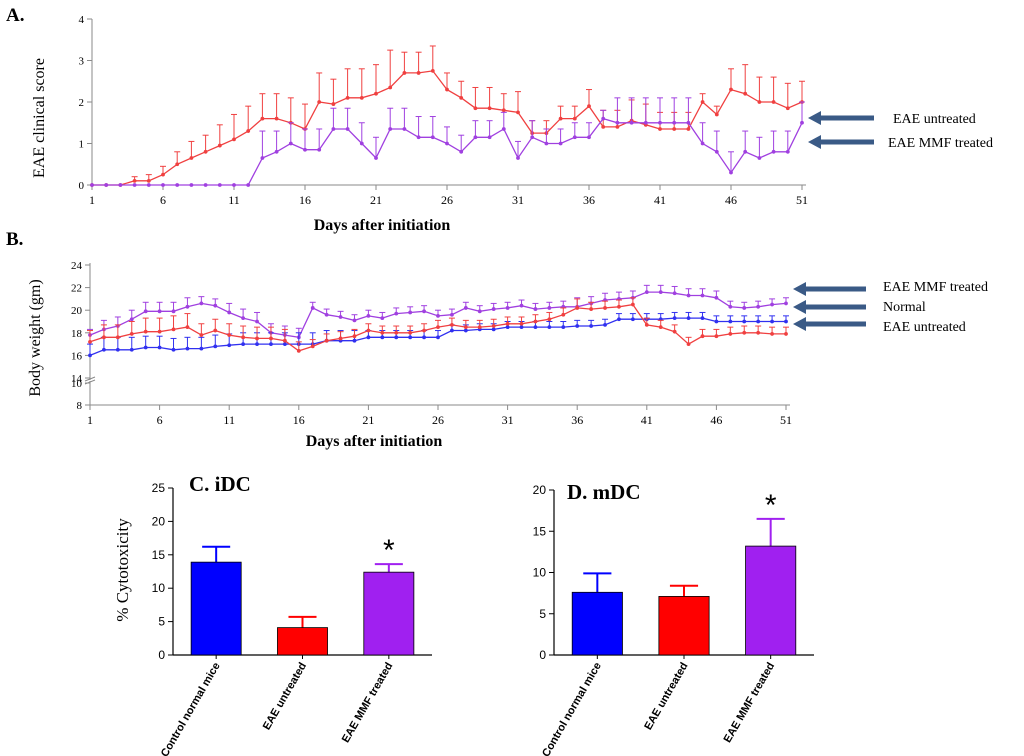 This screenshot has height=756, width=1024. What do you see at coordinates (160, 420) in the screenshot?
I see `b-x-tick-label: 6` at bounding box center [160, 420].